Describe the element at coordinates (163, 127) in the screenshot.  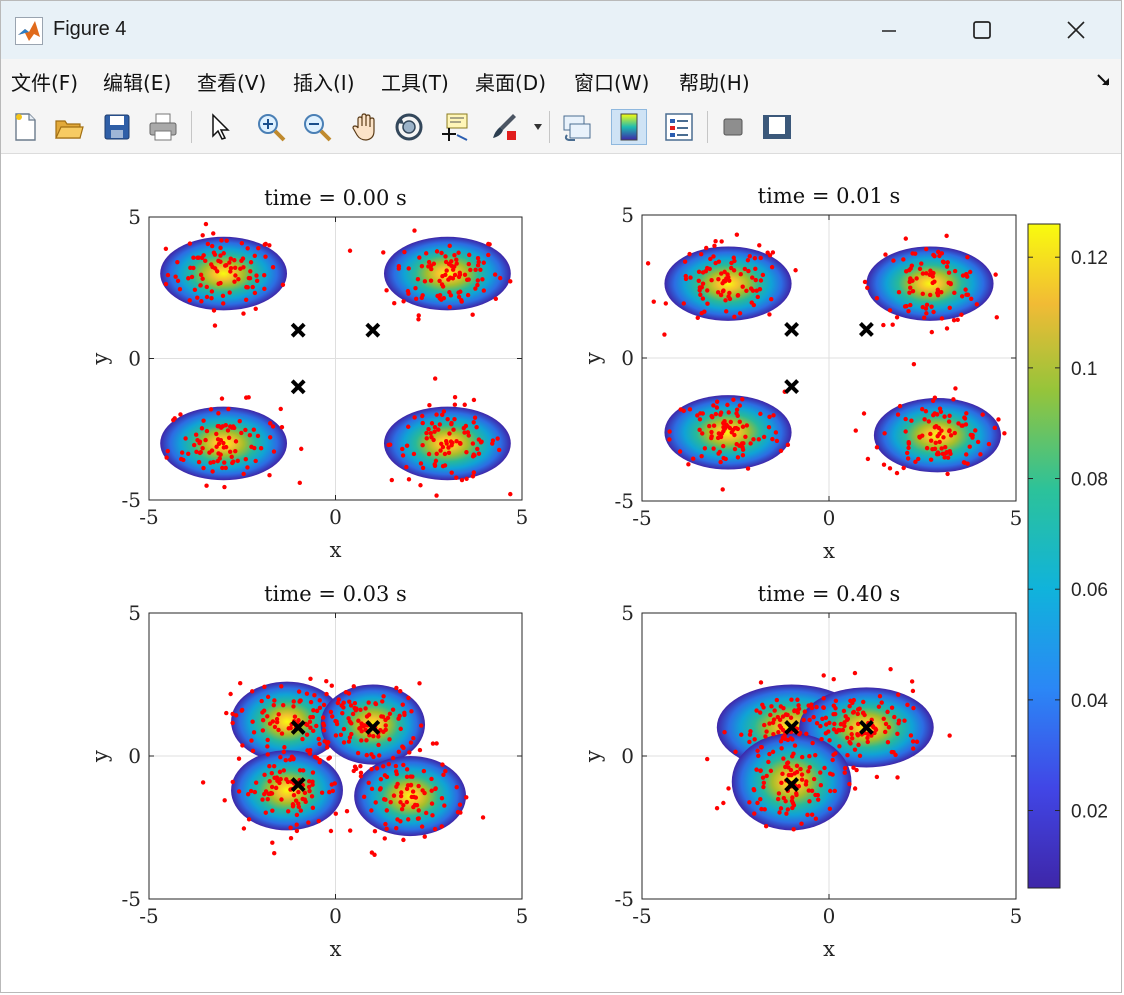
I see `print-button` at that location.